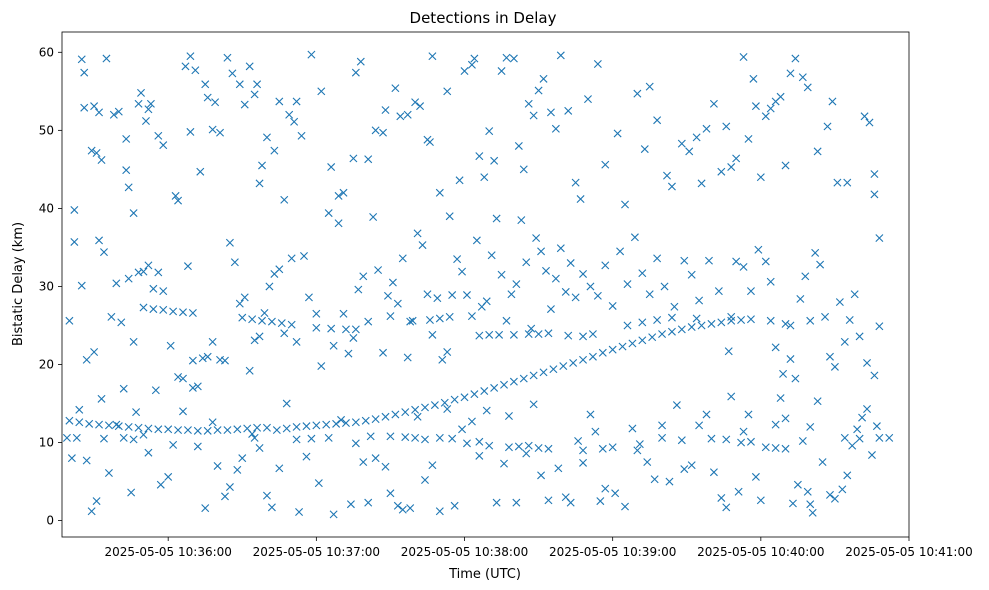 This screenshot has height=590, width=989. Describe the element at coordinates (316, 552) in the screenshot. I see `x-tick-label: 2025-05-05 10:37:00` at that location.